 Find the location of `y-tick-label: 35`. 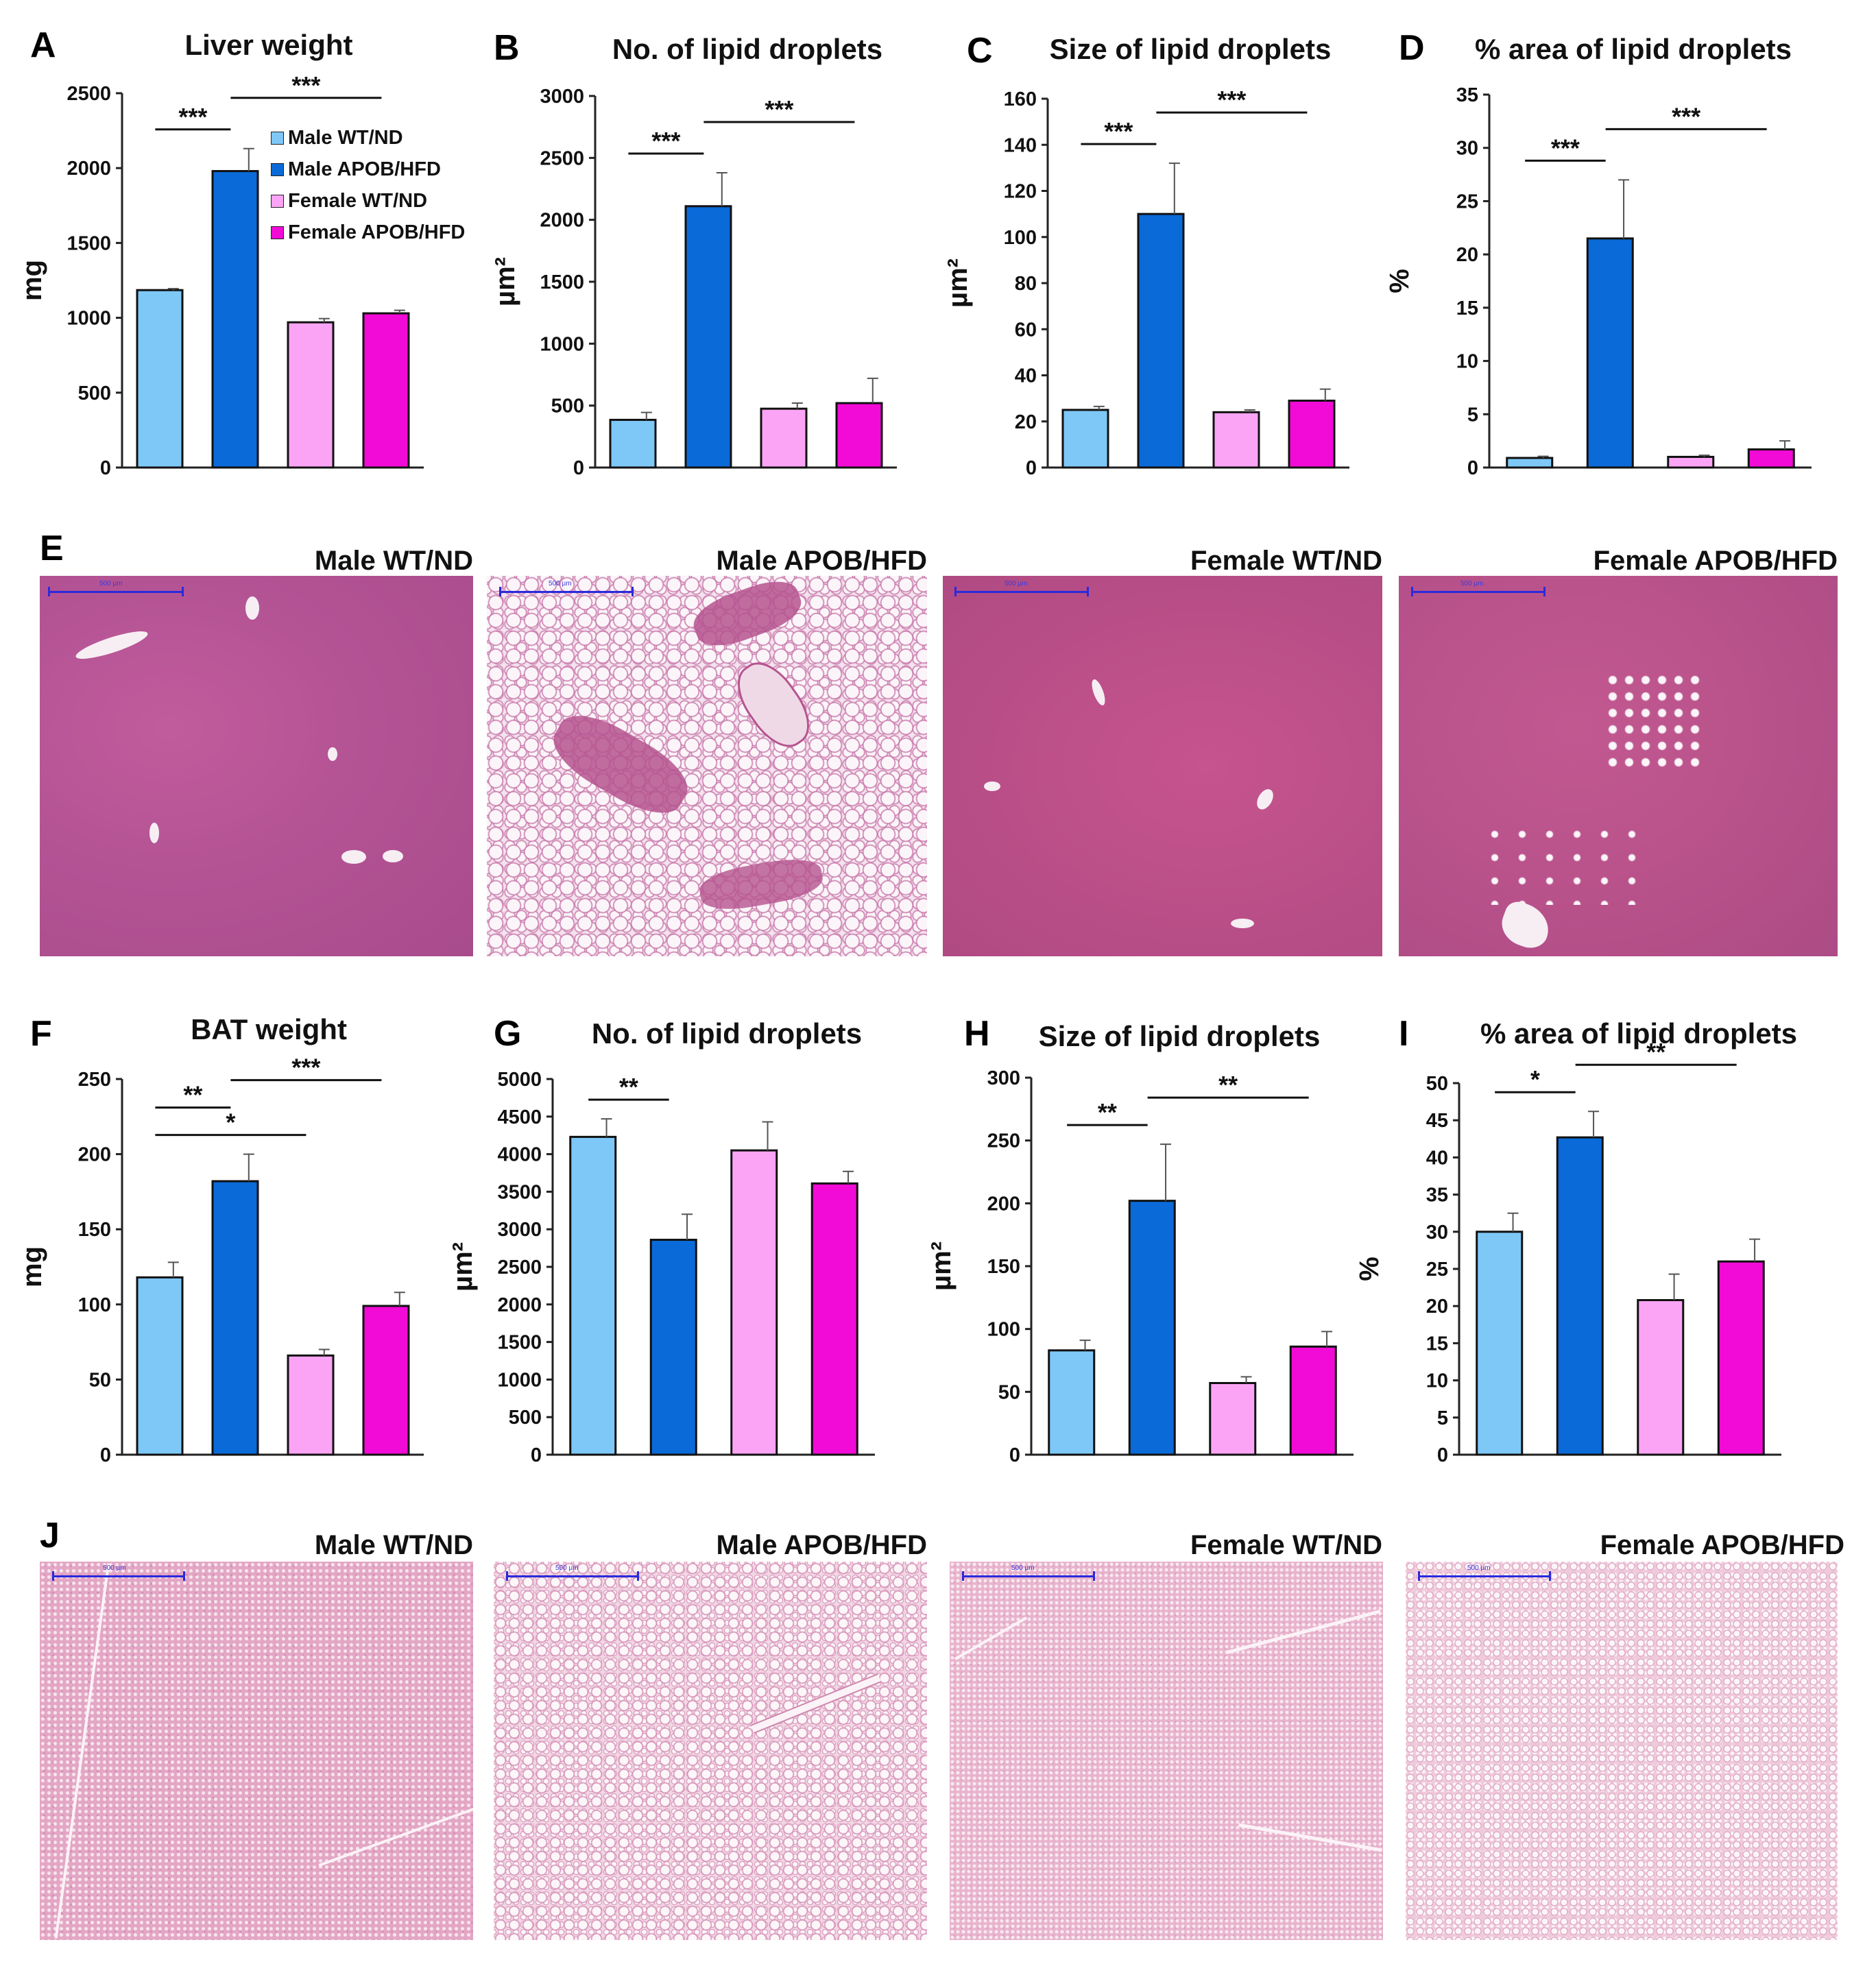

y-tick-label: 35 is located at coordinates (1467, 95).